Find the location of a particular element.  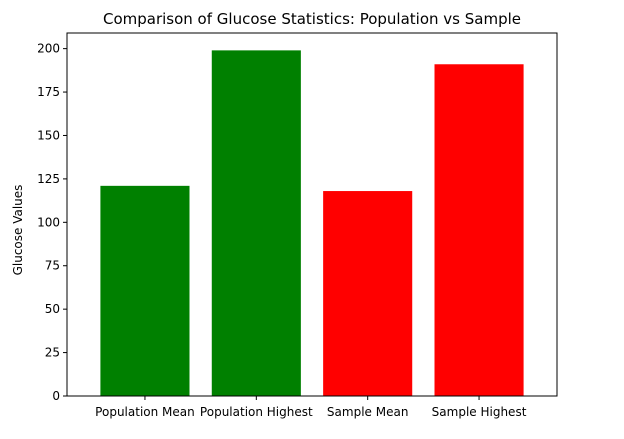

y-ticks-group: 0 25 50 75 100 125 150 175 200 is located at coordinates (52, 222).